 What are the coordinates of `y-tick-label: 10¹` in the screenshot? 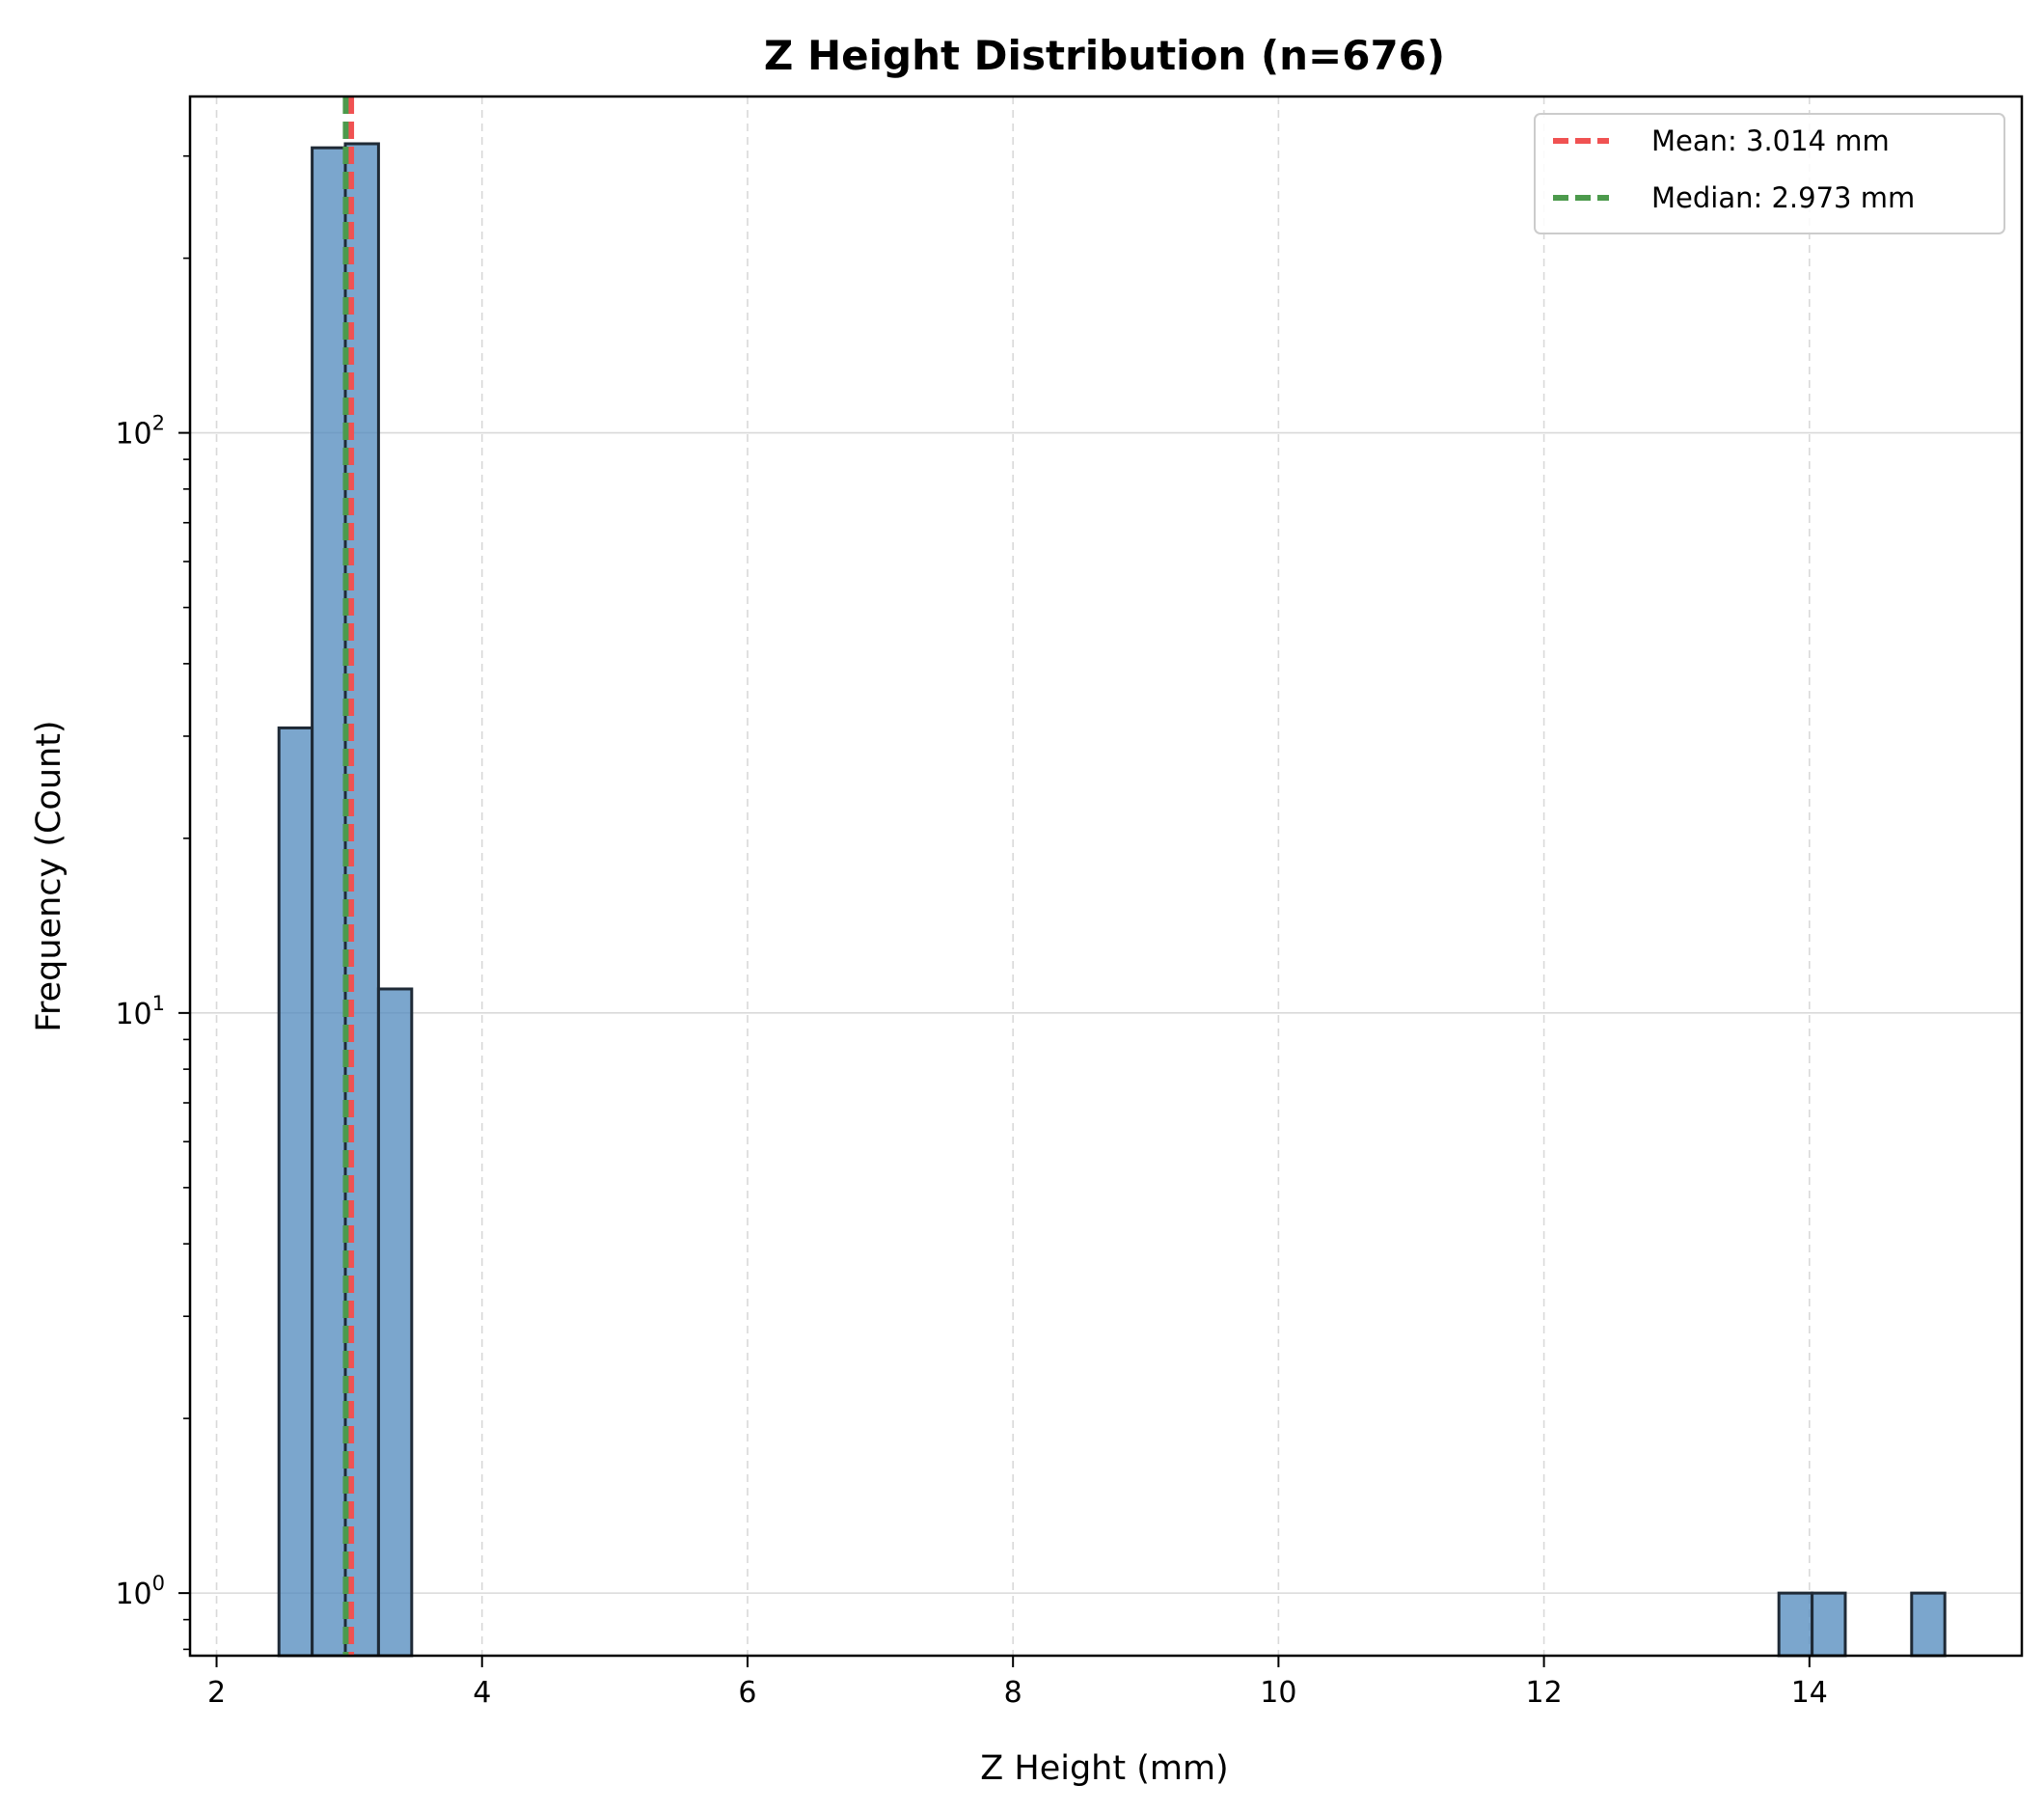 It's located at (140, 1011).